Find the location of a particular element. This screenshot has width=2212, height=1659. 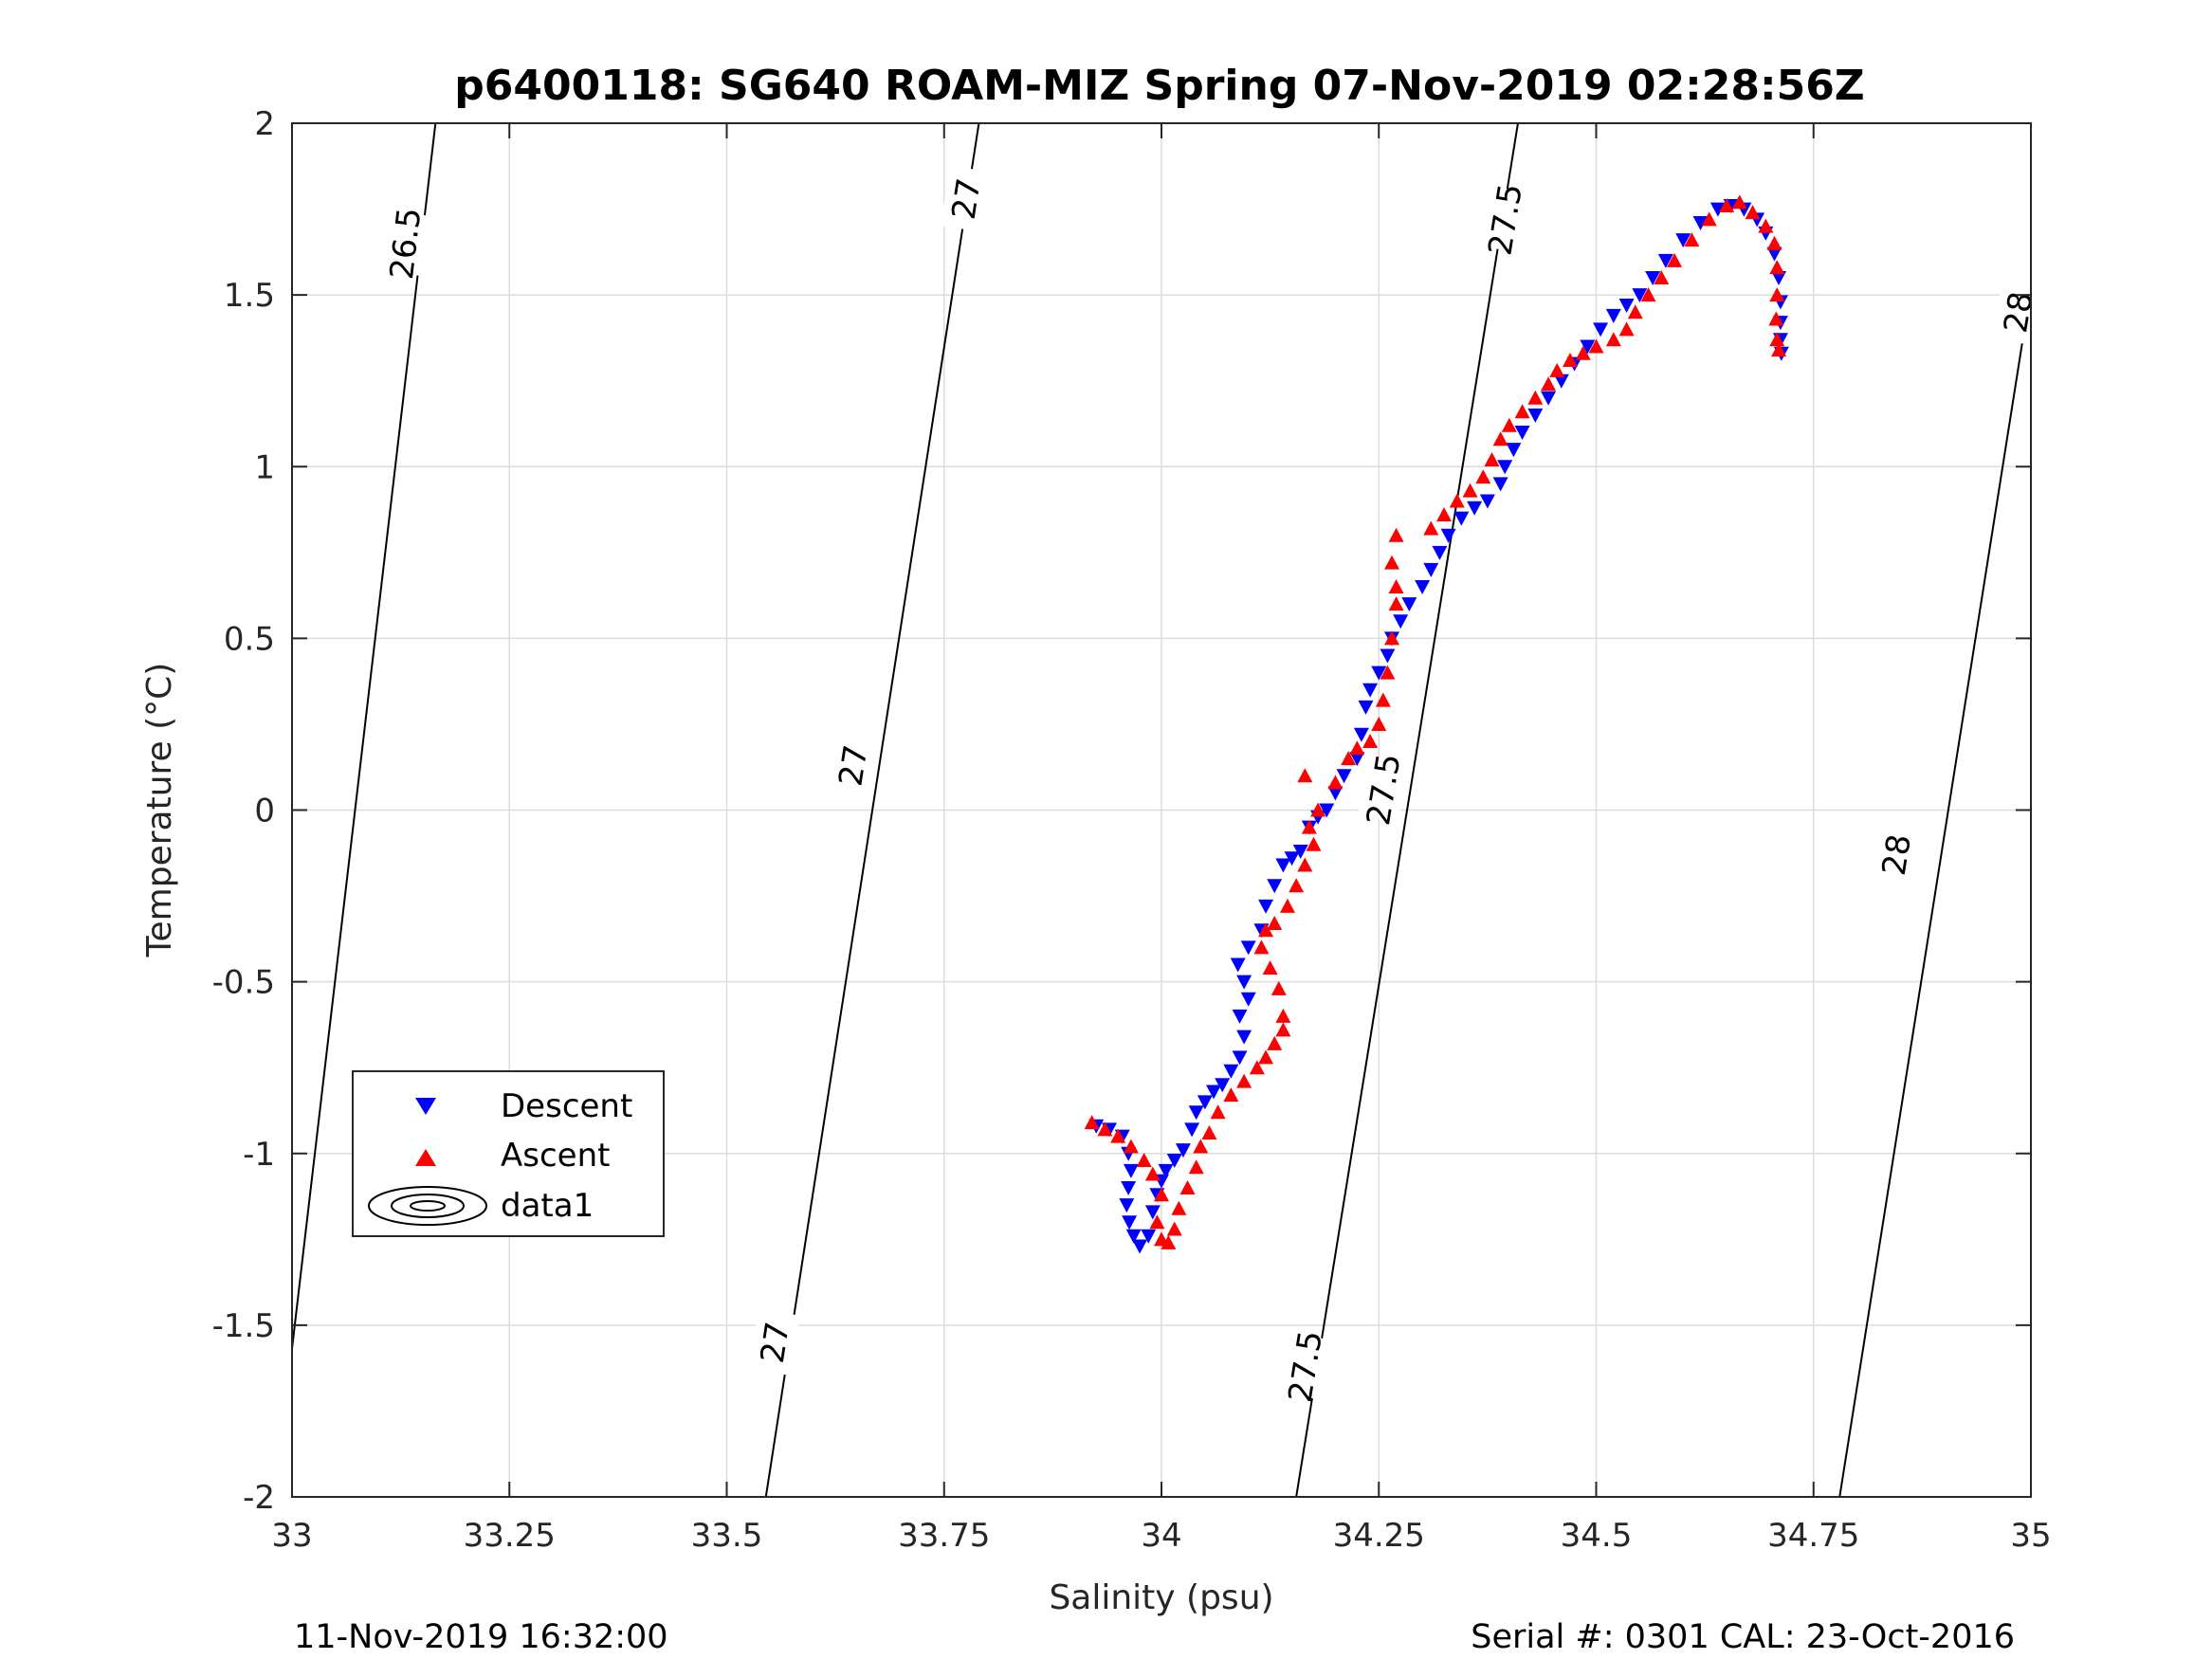

legend: Descent Ascent data1 is located at coordinates (508, 1153).